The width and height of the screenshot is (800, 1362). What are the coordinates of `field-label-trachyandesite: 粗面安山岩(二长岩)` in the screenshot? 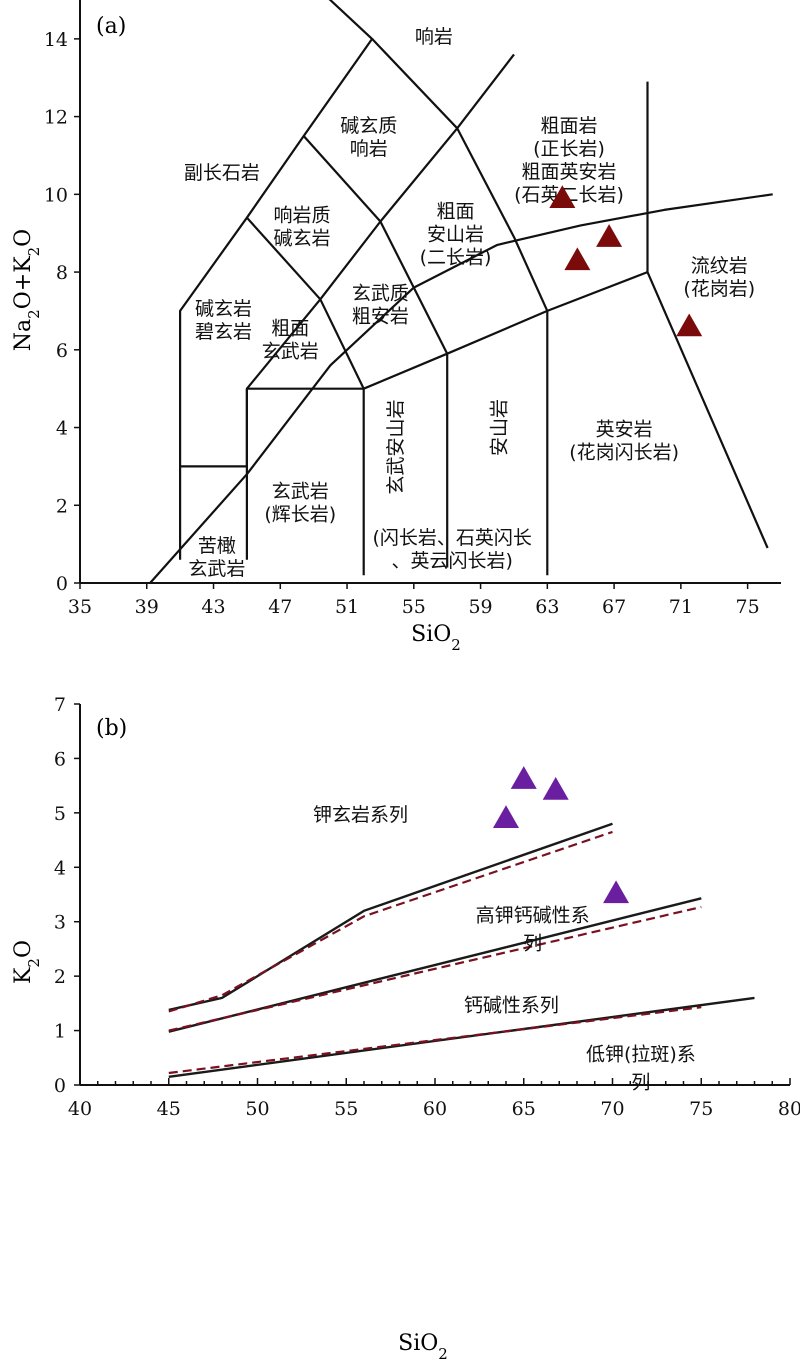 It's located at (456, 235).